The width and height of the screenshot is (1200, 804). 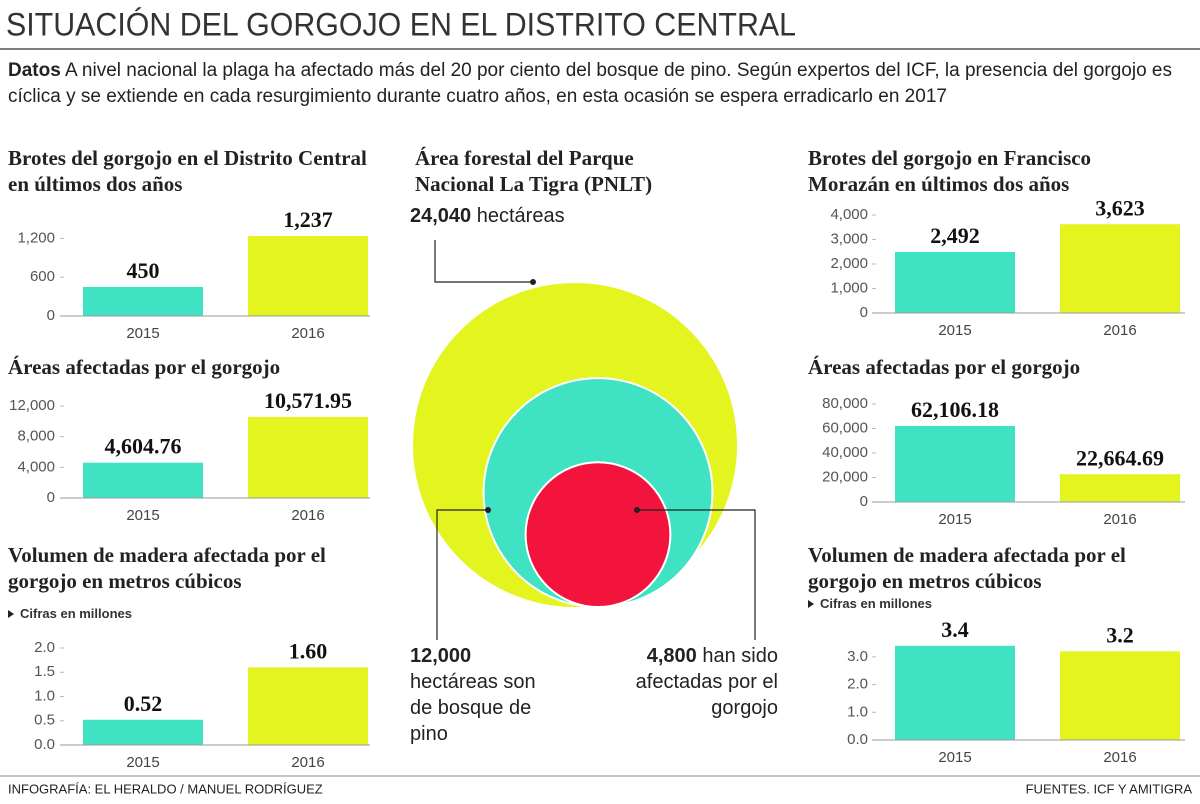 What do you see at coordinates (143, 446) in the screenshot?
I see `value-label: 4,604.76` at bounding box center [143, 446].